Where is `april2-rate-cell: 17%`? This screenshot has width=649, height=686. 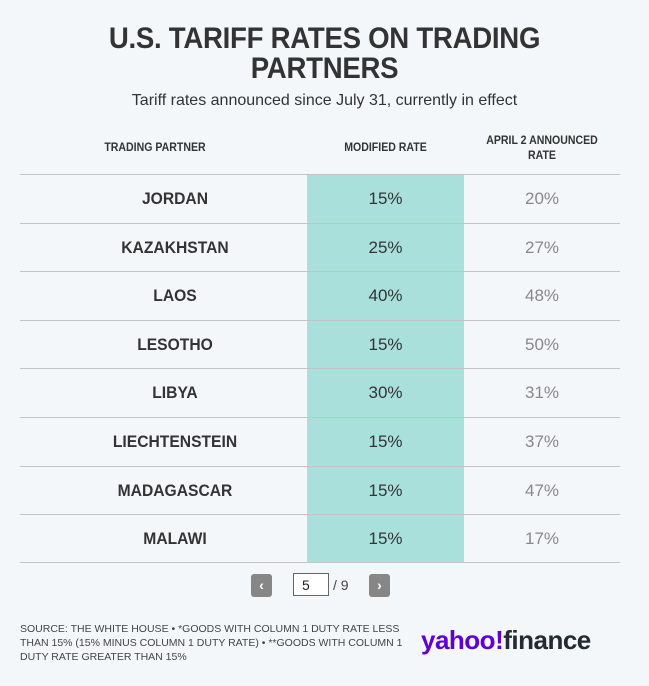 april2-rate-cell: 17% is located at coordinates (542, 539).